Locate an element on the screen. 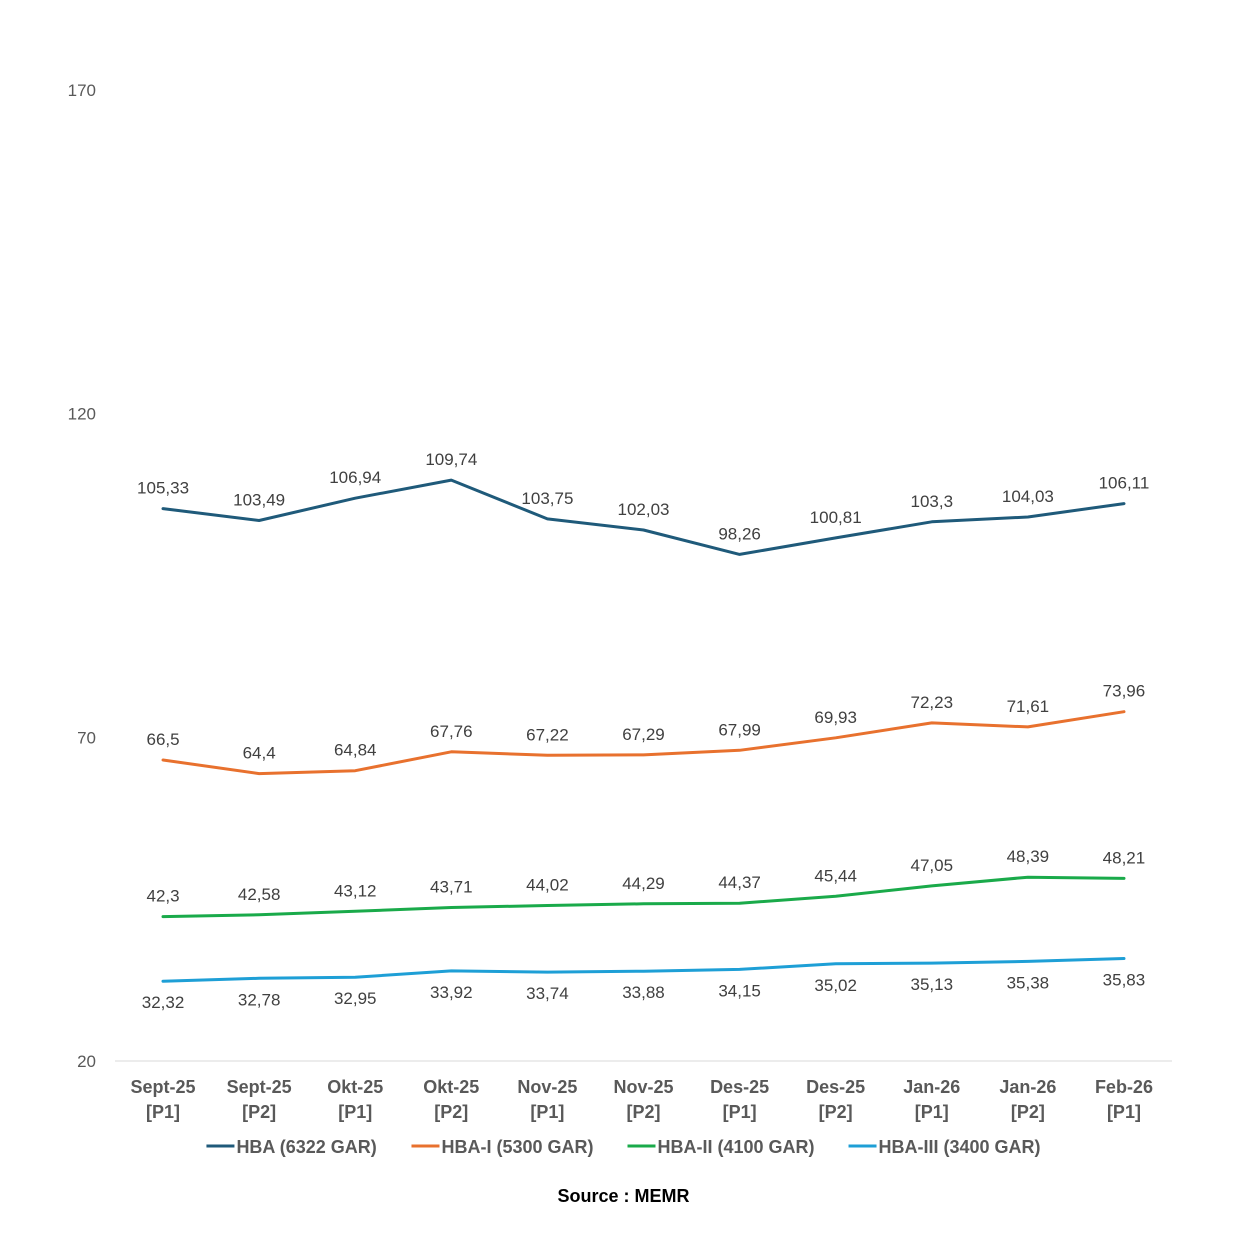  data-label: 45,44 is located at coordinates (835, 875).